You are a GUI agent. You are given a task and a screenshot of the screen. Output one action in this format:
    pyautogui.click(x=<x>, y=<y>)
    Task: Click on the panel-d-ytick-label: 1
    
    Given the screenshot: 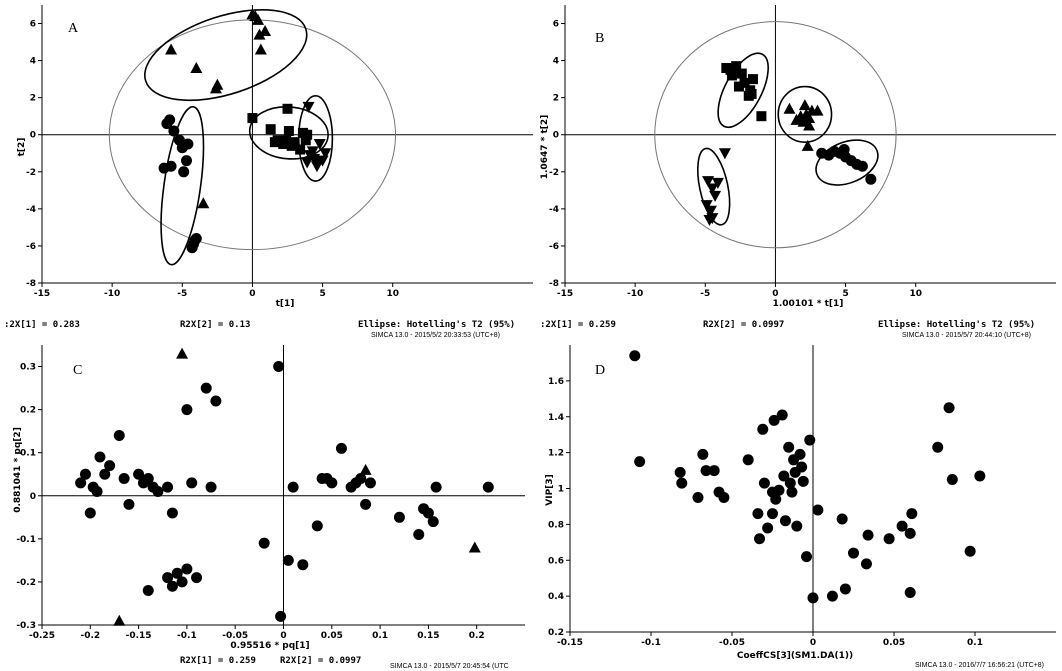 What is the action you would take?
    pyautogui.click(x=561, y=490)
    